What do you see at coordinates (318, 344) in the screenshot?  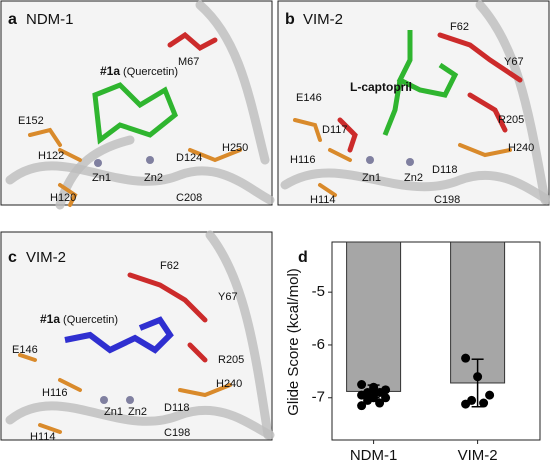 I see `y-tick-label: -6` at bounding box center [318, 344].